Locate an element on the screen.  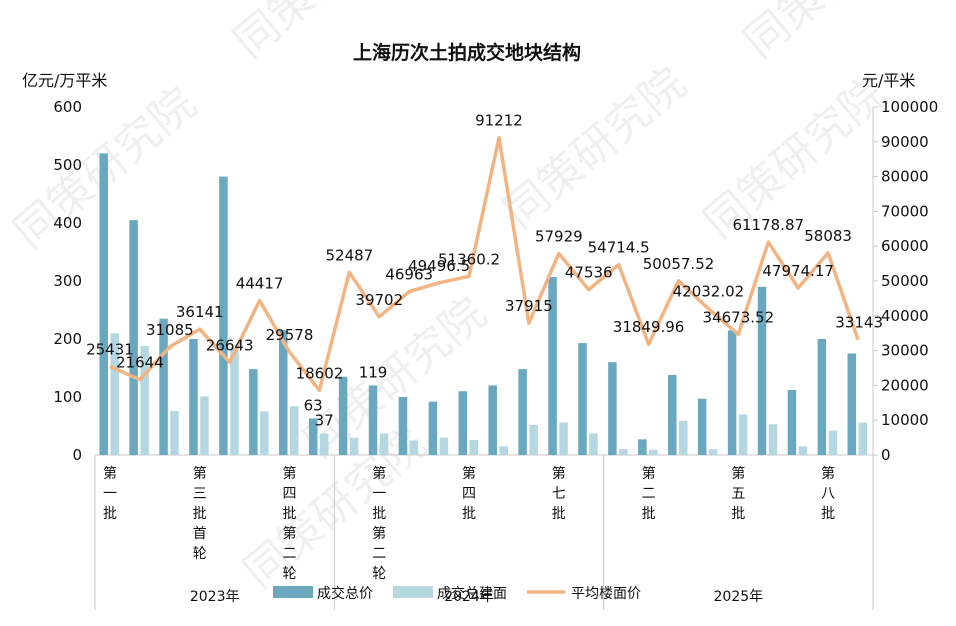
category-labels: 第一批 第三批首轮 第四批第二轮 第一批第二轮 第四批 第七批 第二批 第五批 第八批 is located at coordinates (469, 523).